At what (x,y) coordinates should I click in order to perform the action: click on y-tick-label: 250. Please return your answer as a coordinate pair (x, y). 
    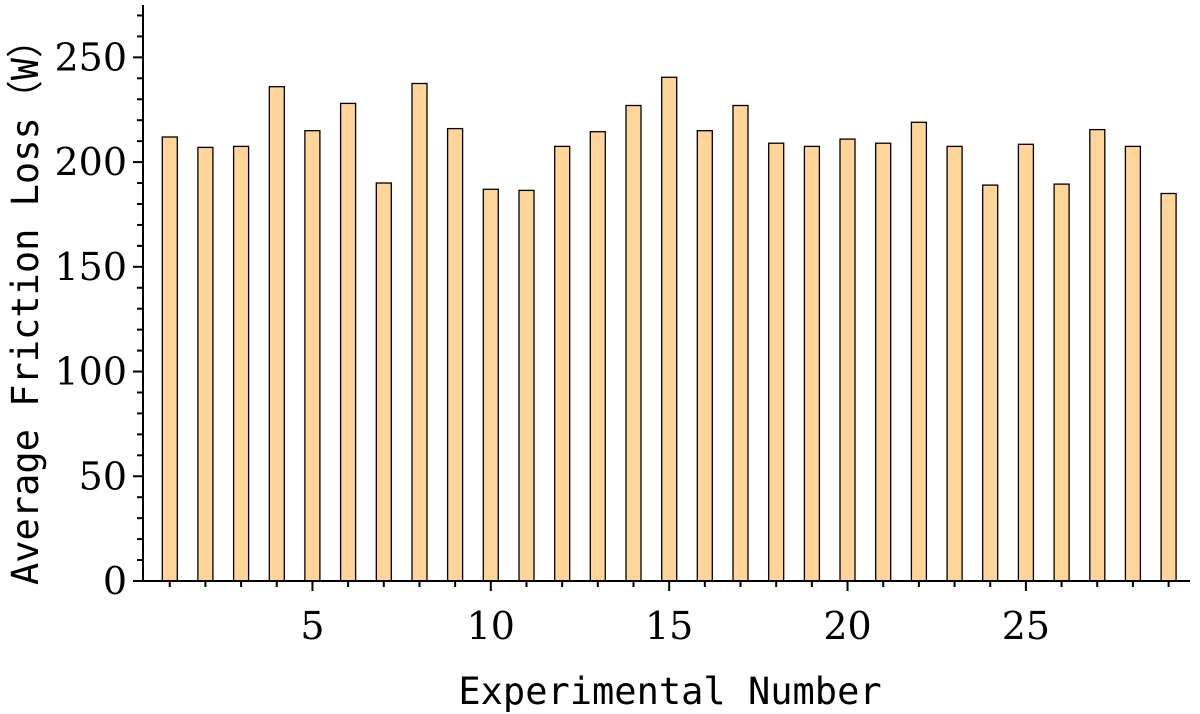
    Looking at the image, I should click on (90, 57).